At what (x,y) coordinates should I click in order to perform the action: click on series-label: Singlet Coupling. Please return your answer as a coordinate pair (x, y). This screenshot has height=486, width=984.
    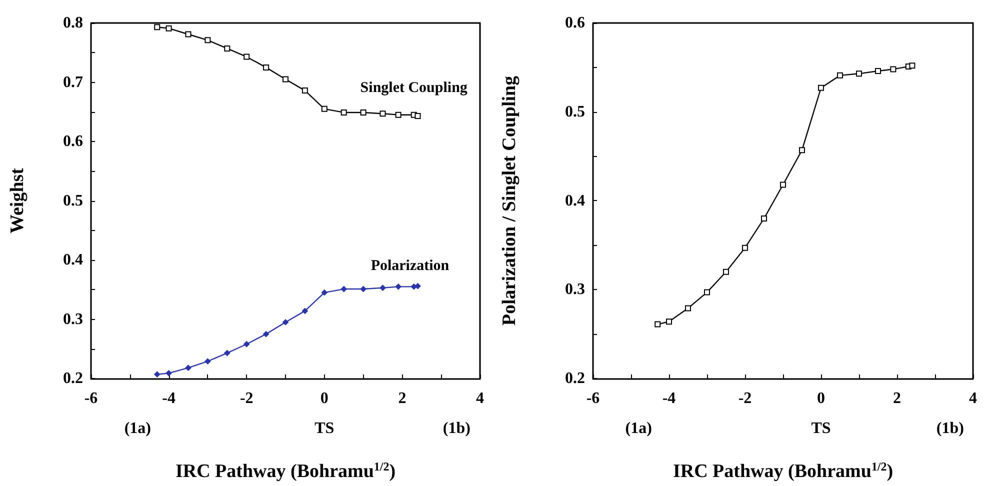
    Looking at the image, I should click on (414, 88).